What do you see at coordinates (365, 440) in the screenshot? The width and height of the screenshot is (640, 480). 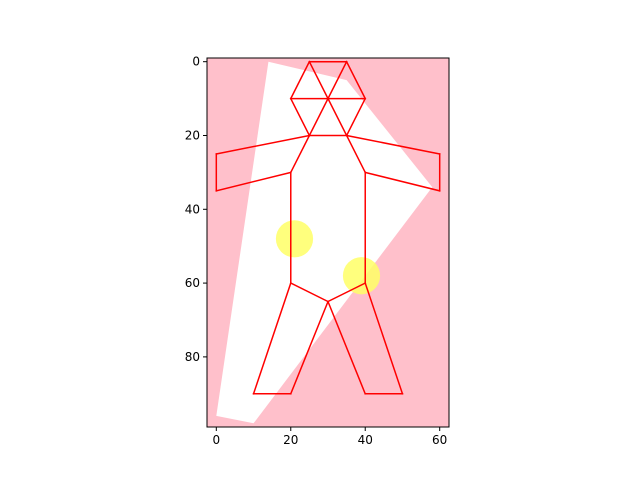 I see `x-tick-label: 40` at bounding box center [365, 440].